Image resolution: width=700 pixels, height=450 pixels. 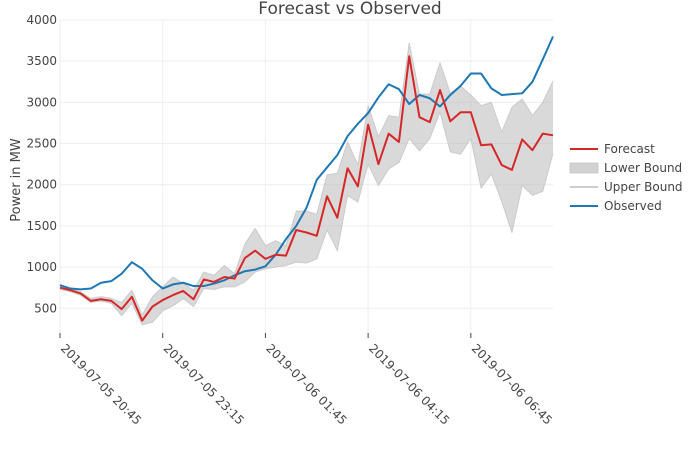 I want to click on legend-label: Observed, so click(x=633, y=206).